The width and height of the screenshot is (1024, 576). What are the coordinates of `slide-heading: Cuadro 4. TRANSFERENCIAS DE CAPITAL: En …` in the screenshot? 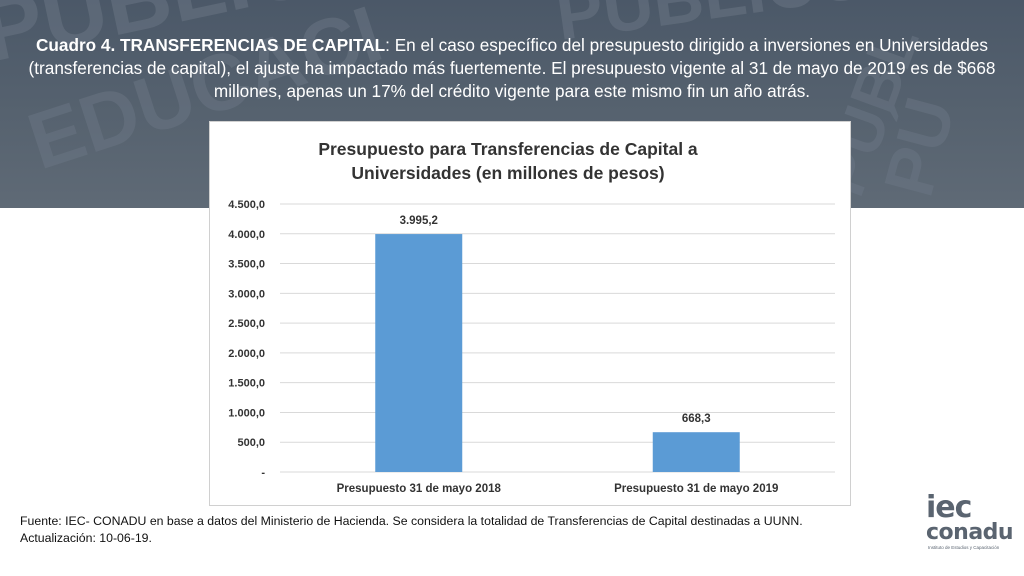 It's located at (512, 68).